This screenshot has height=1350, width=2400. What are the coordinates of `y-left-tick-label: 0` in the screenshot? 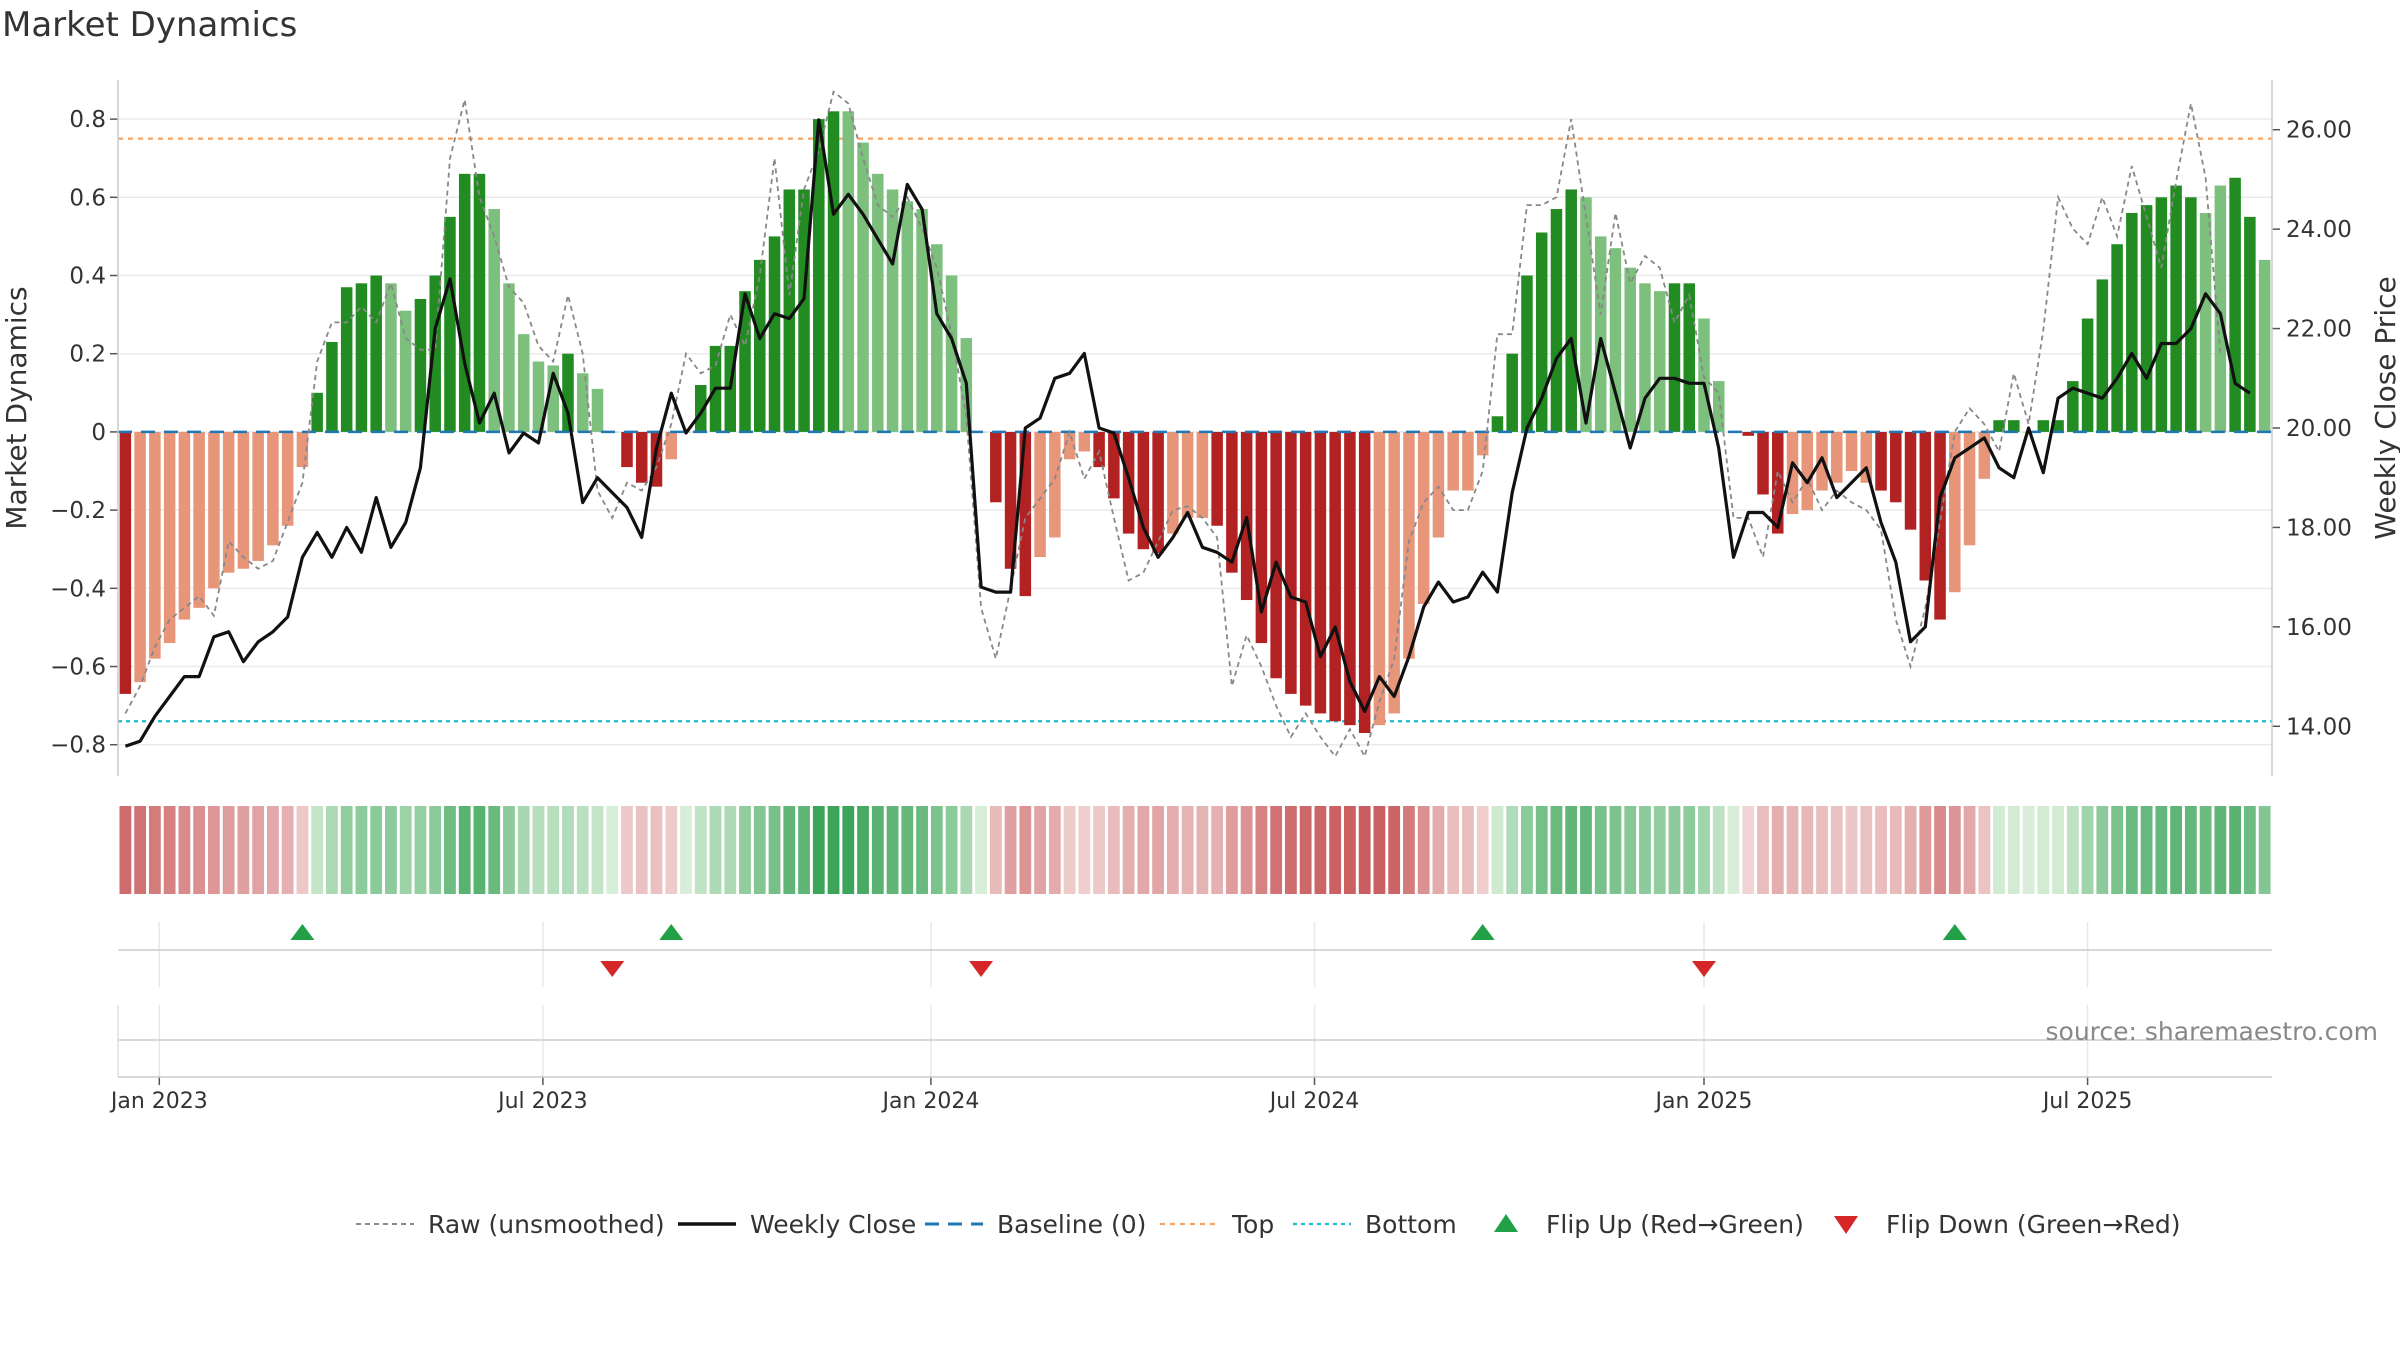 It's located at (98, 433).